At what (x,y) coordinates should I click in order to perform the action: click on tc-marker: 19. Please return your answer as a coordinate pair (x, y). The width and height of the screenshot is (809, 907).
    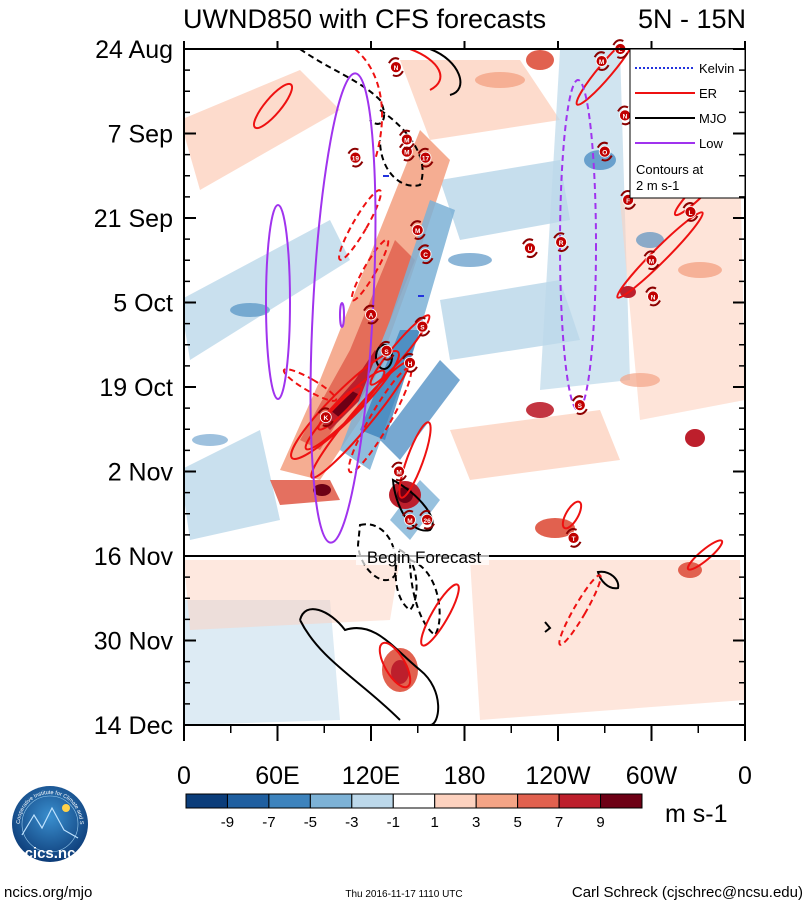
    Looking at the image, I should click on (355, 157).